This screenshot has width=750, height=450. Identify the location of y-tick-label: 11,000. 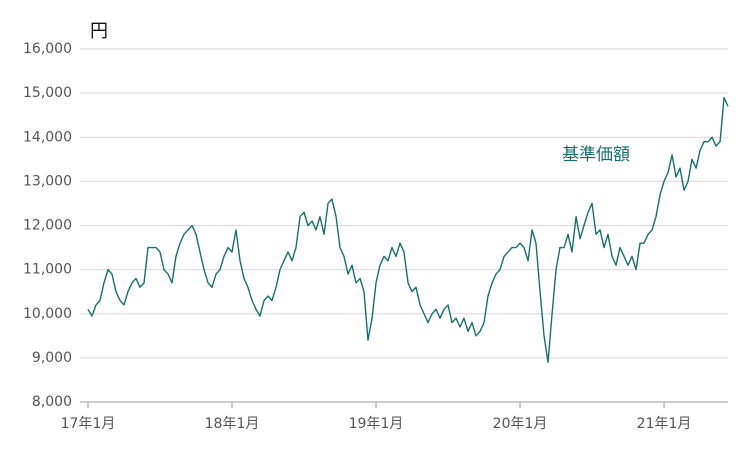
(47, 270).